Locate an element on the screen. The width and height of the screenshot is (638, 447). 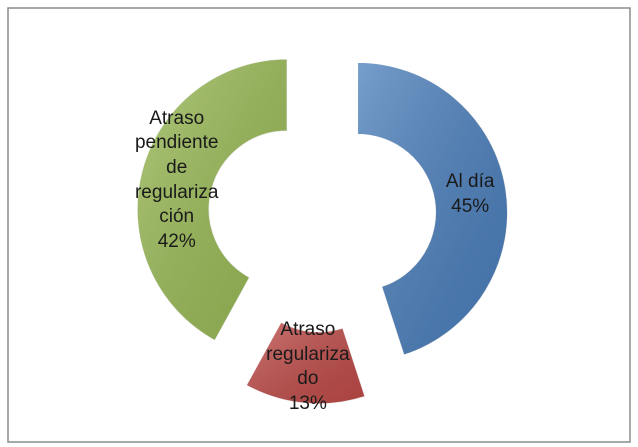
category-label: Al día is located at coordinates (470, 181).